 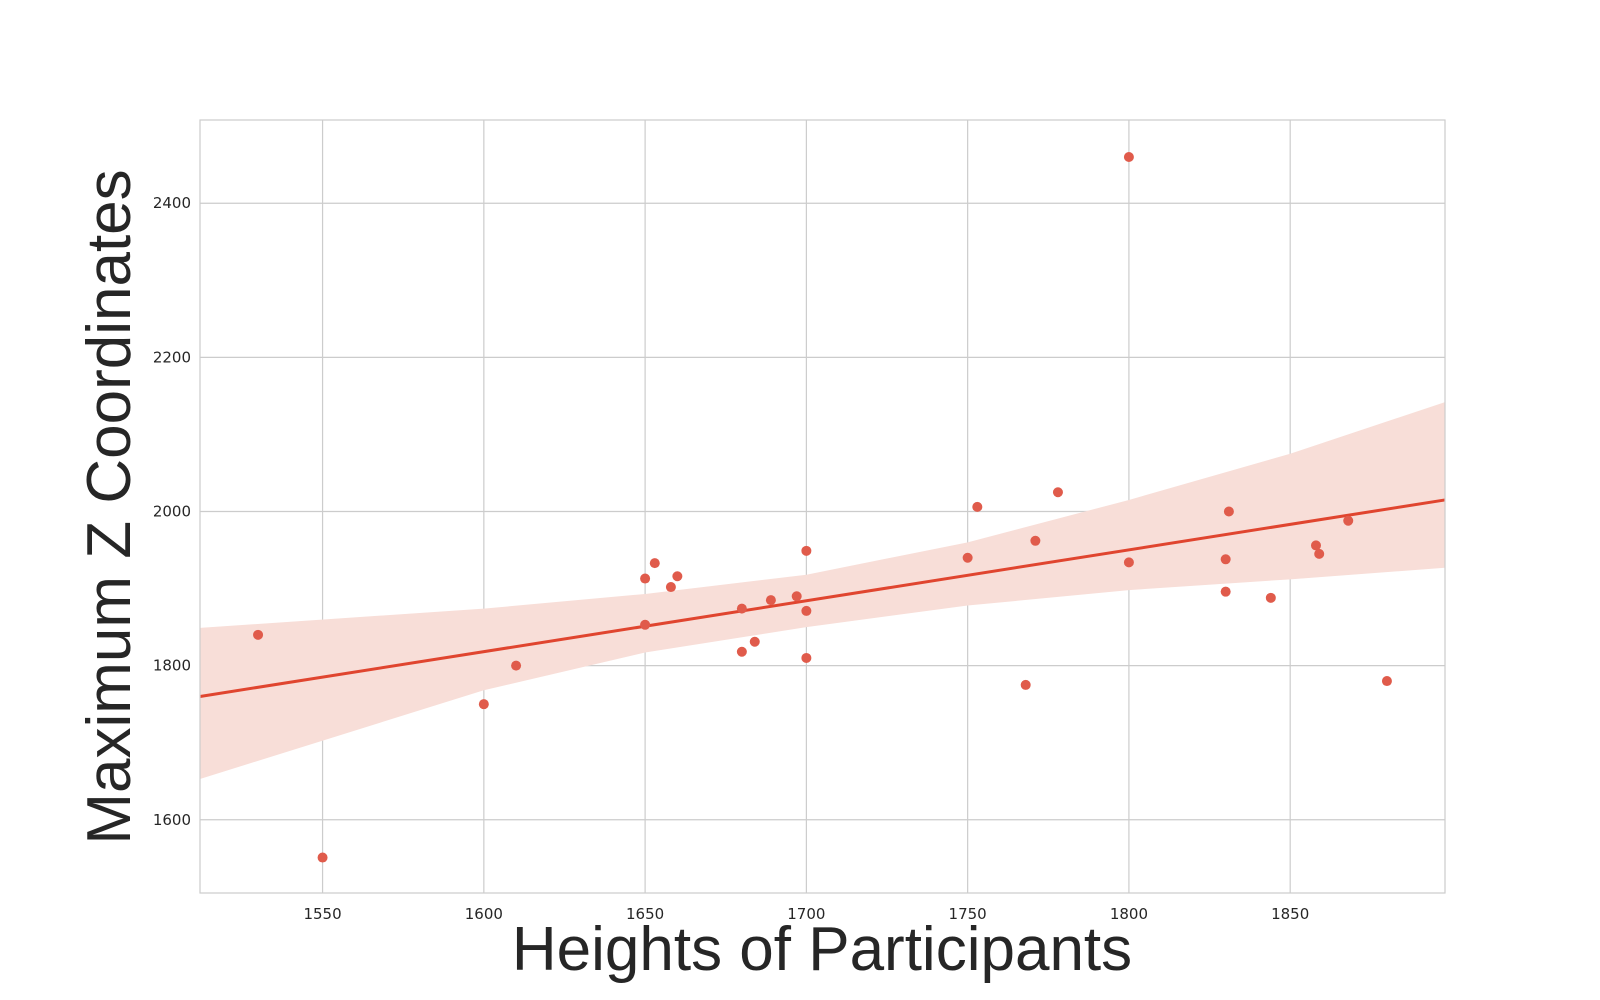 I want to click on x-tick-label: 1600, so click(x=484, y=914).